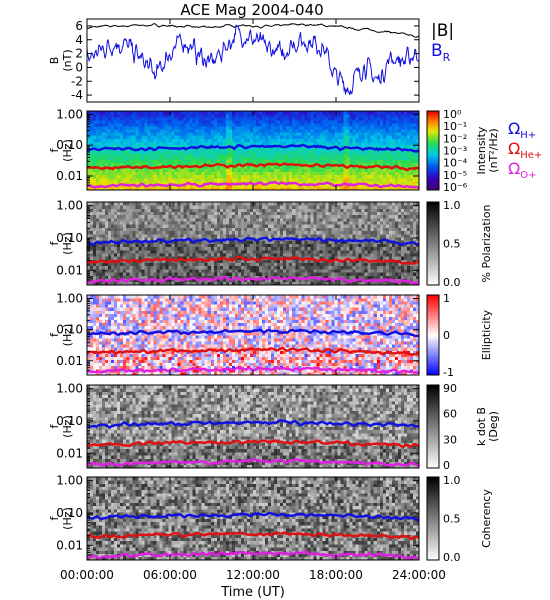 This screenshot has height=600, width=550. Describe the element at coordinates (253, 167) in the screenshot. I see `intensity-cyclotron-He+` at that location.